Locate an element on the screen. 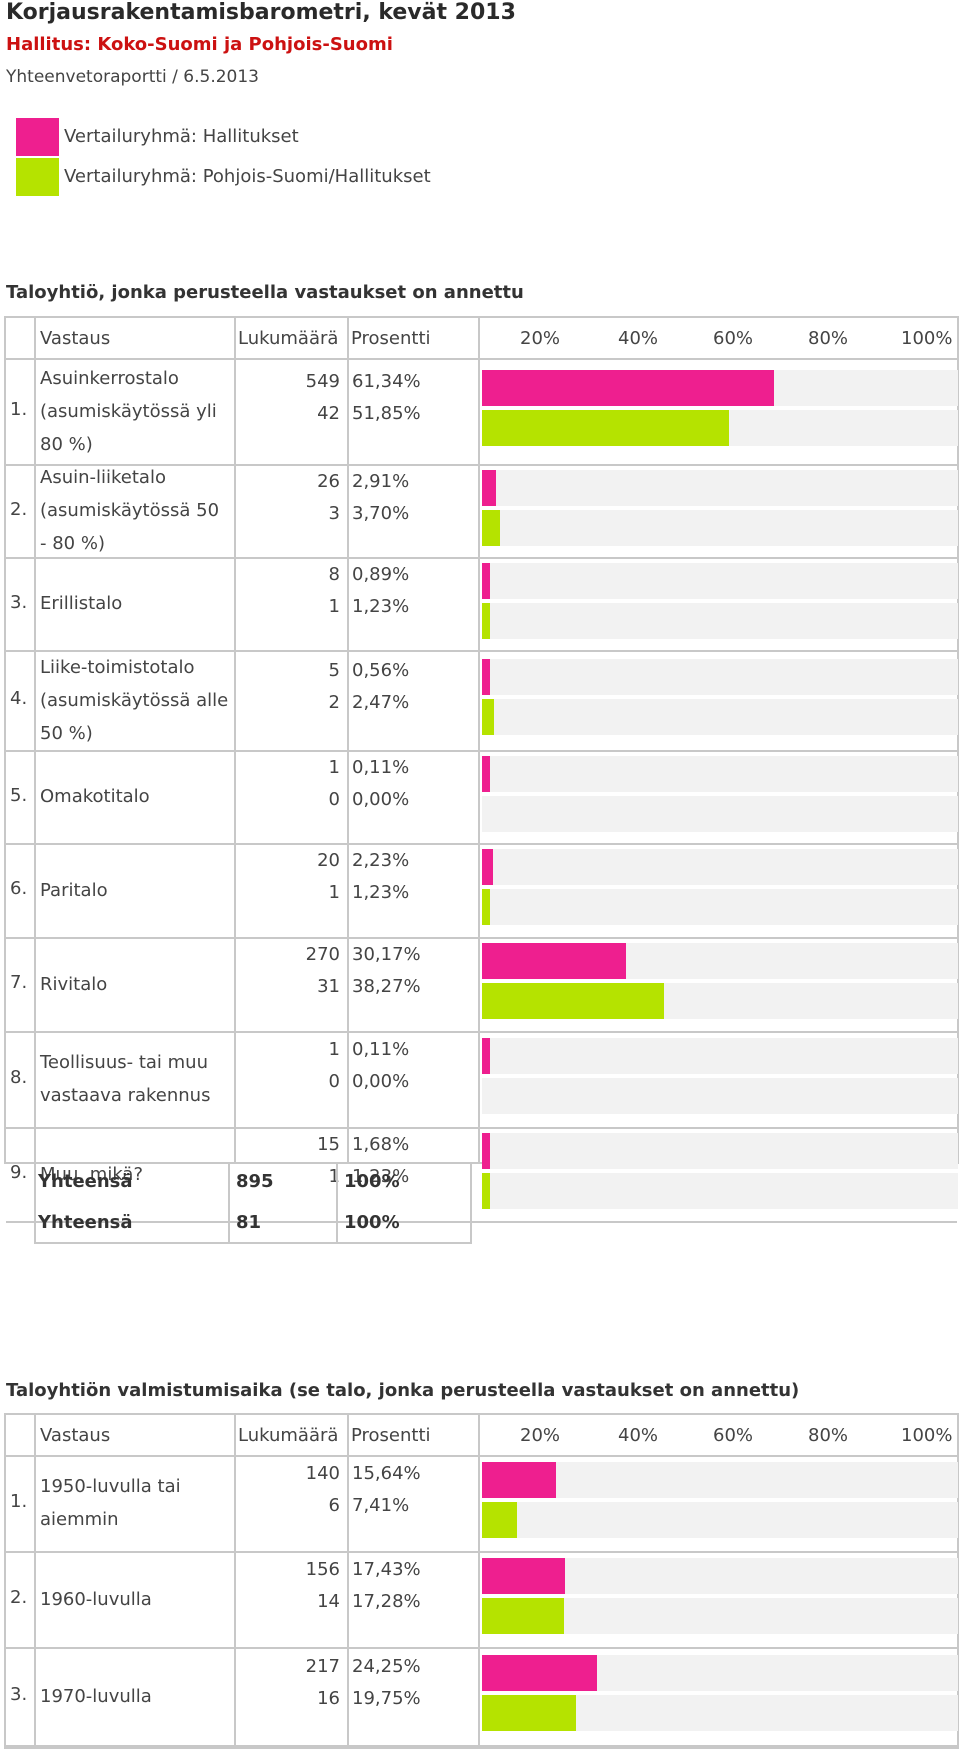 The image size is (960, 1749). count-series-1: 156 is located at coordinates (322, 1569).